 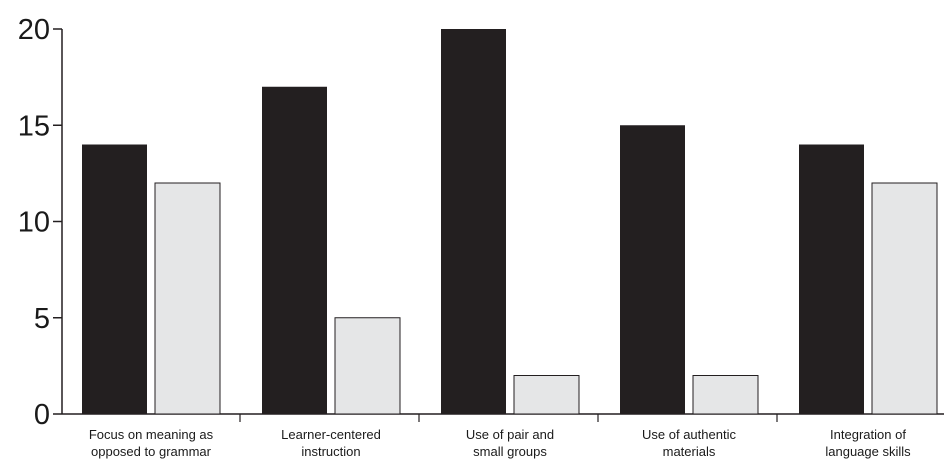 I want to click on y-tick-label: 5, so click(x=42, y=319).